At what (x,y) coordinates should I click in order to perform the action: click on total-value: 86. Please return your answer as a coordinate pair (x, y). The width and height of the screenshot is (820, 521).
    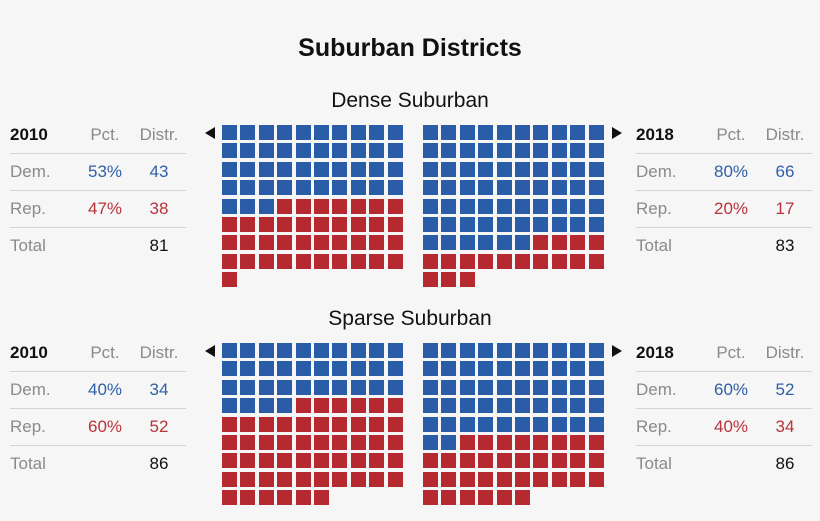
    Looking at the image, I should click on (159, 463).